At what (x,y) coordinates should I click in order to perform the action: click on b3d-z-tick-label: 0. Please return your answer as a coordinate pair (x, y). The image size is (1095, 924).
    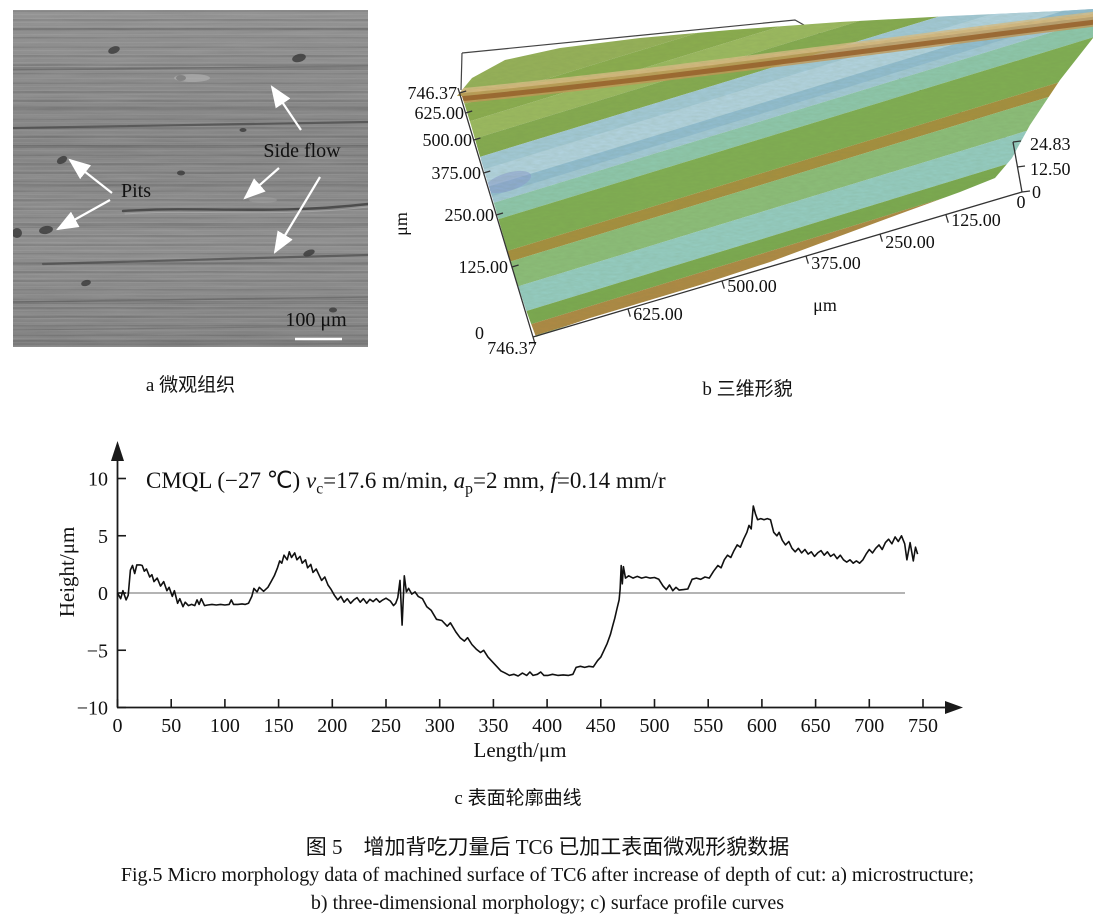
    Looking at the image, I should click on (1036, 192).